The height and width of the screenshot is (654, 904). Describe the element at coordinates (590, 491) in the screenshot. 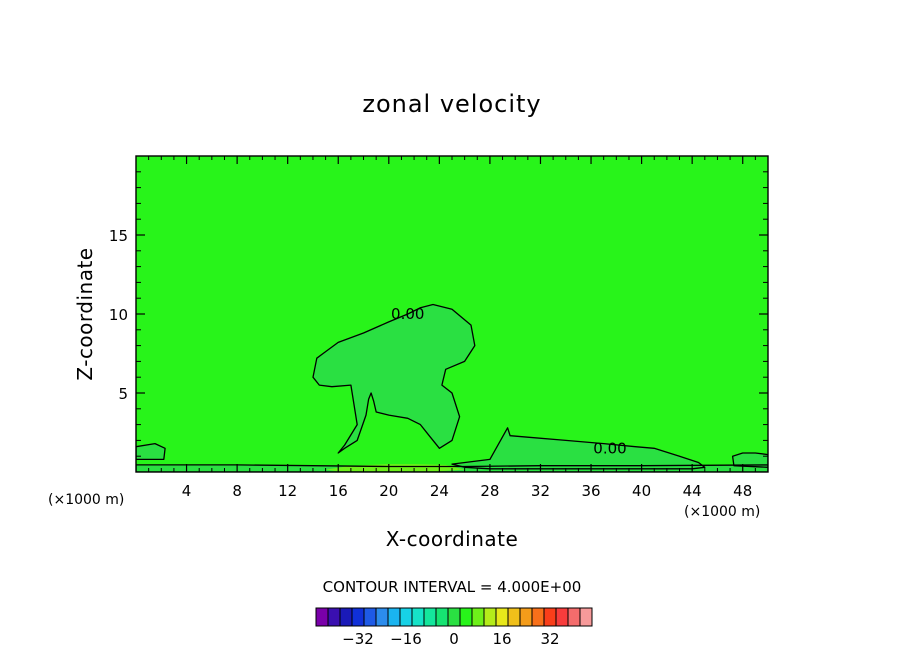

I see `x-tick-label: 36` at that location.